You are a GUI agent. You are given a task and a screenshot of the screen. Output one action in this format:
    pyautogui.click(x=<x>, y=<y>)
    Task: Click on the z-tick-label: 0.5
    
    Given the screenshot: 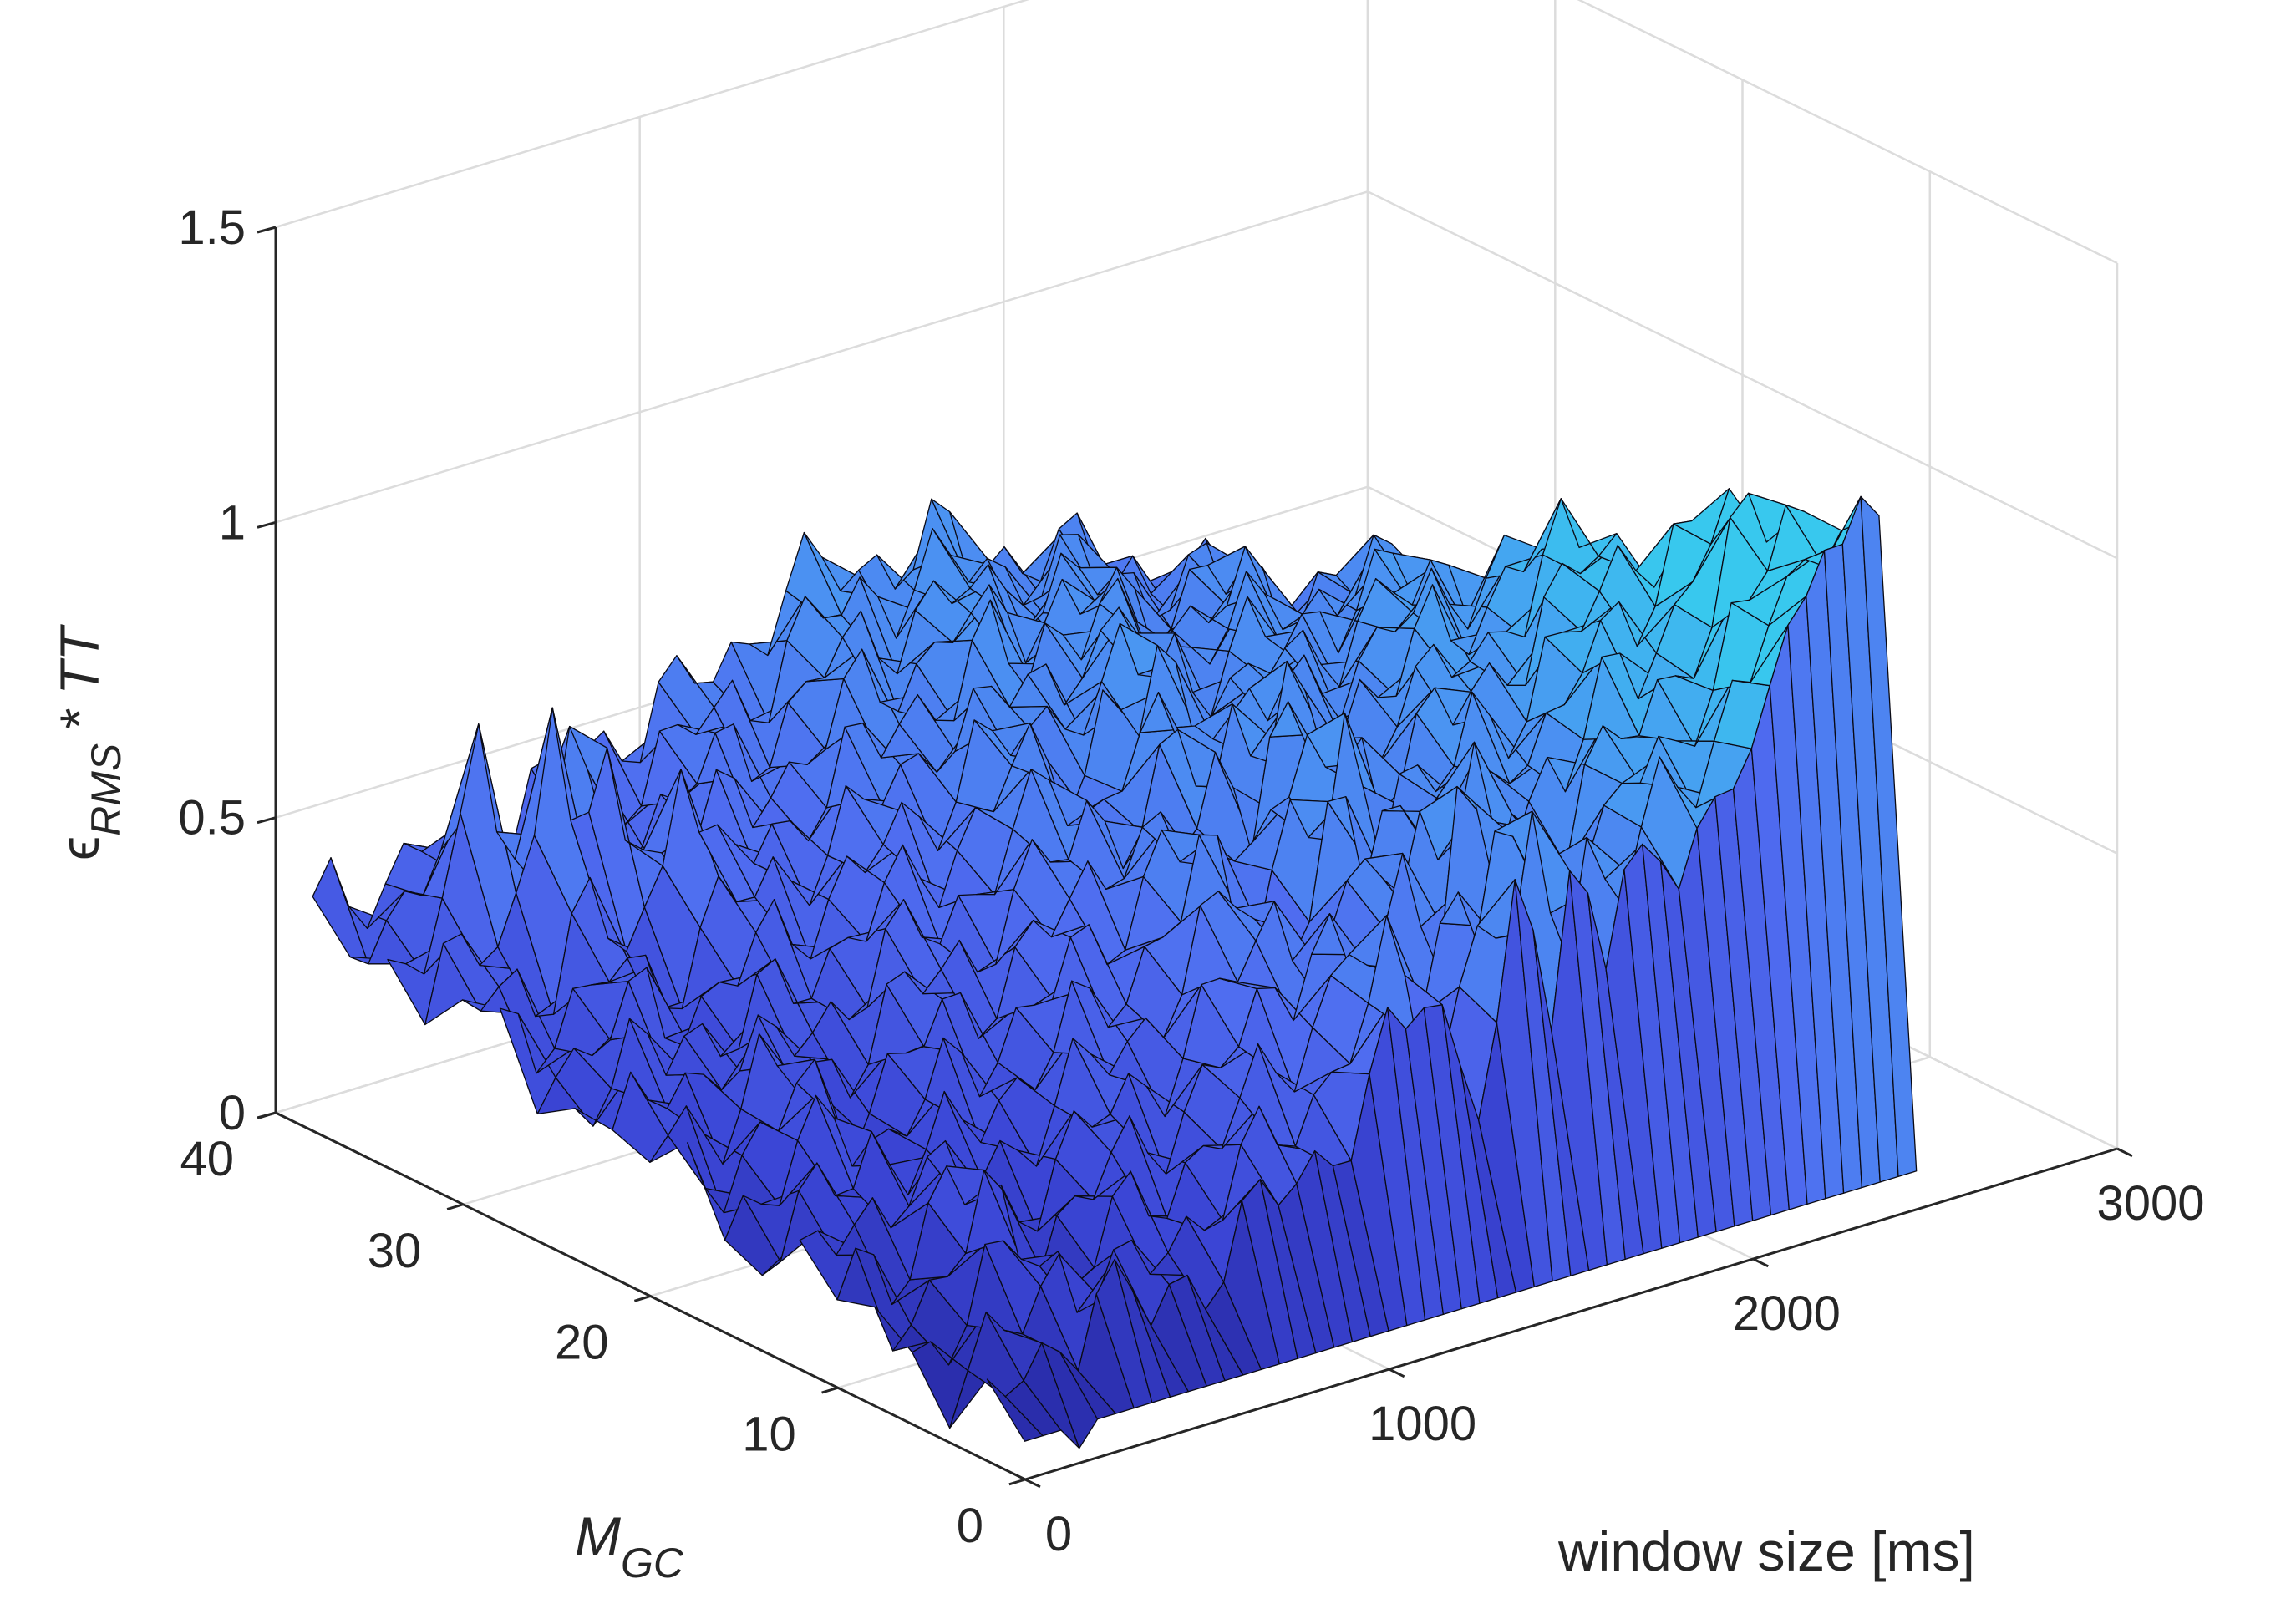 What is the action you would take?
    pyautogui.click(x=212, y=818)
    